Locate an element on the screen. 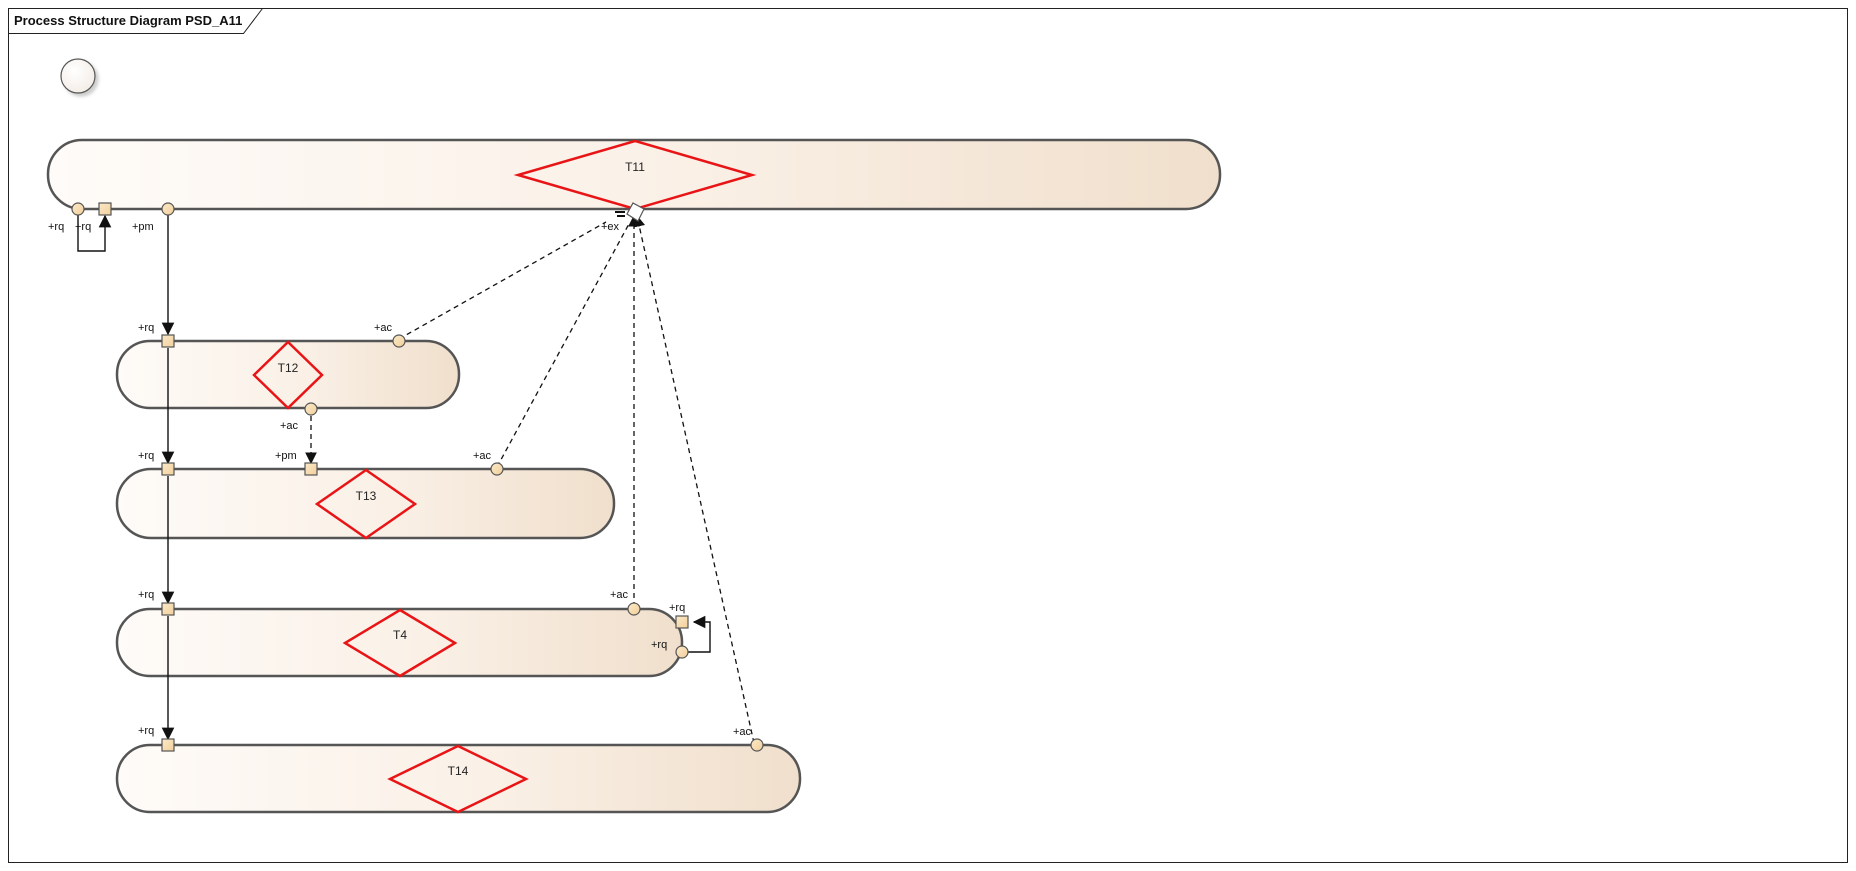  task-label-t4: T4 is located at coordinates (400, 635).